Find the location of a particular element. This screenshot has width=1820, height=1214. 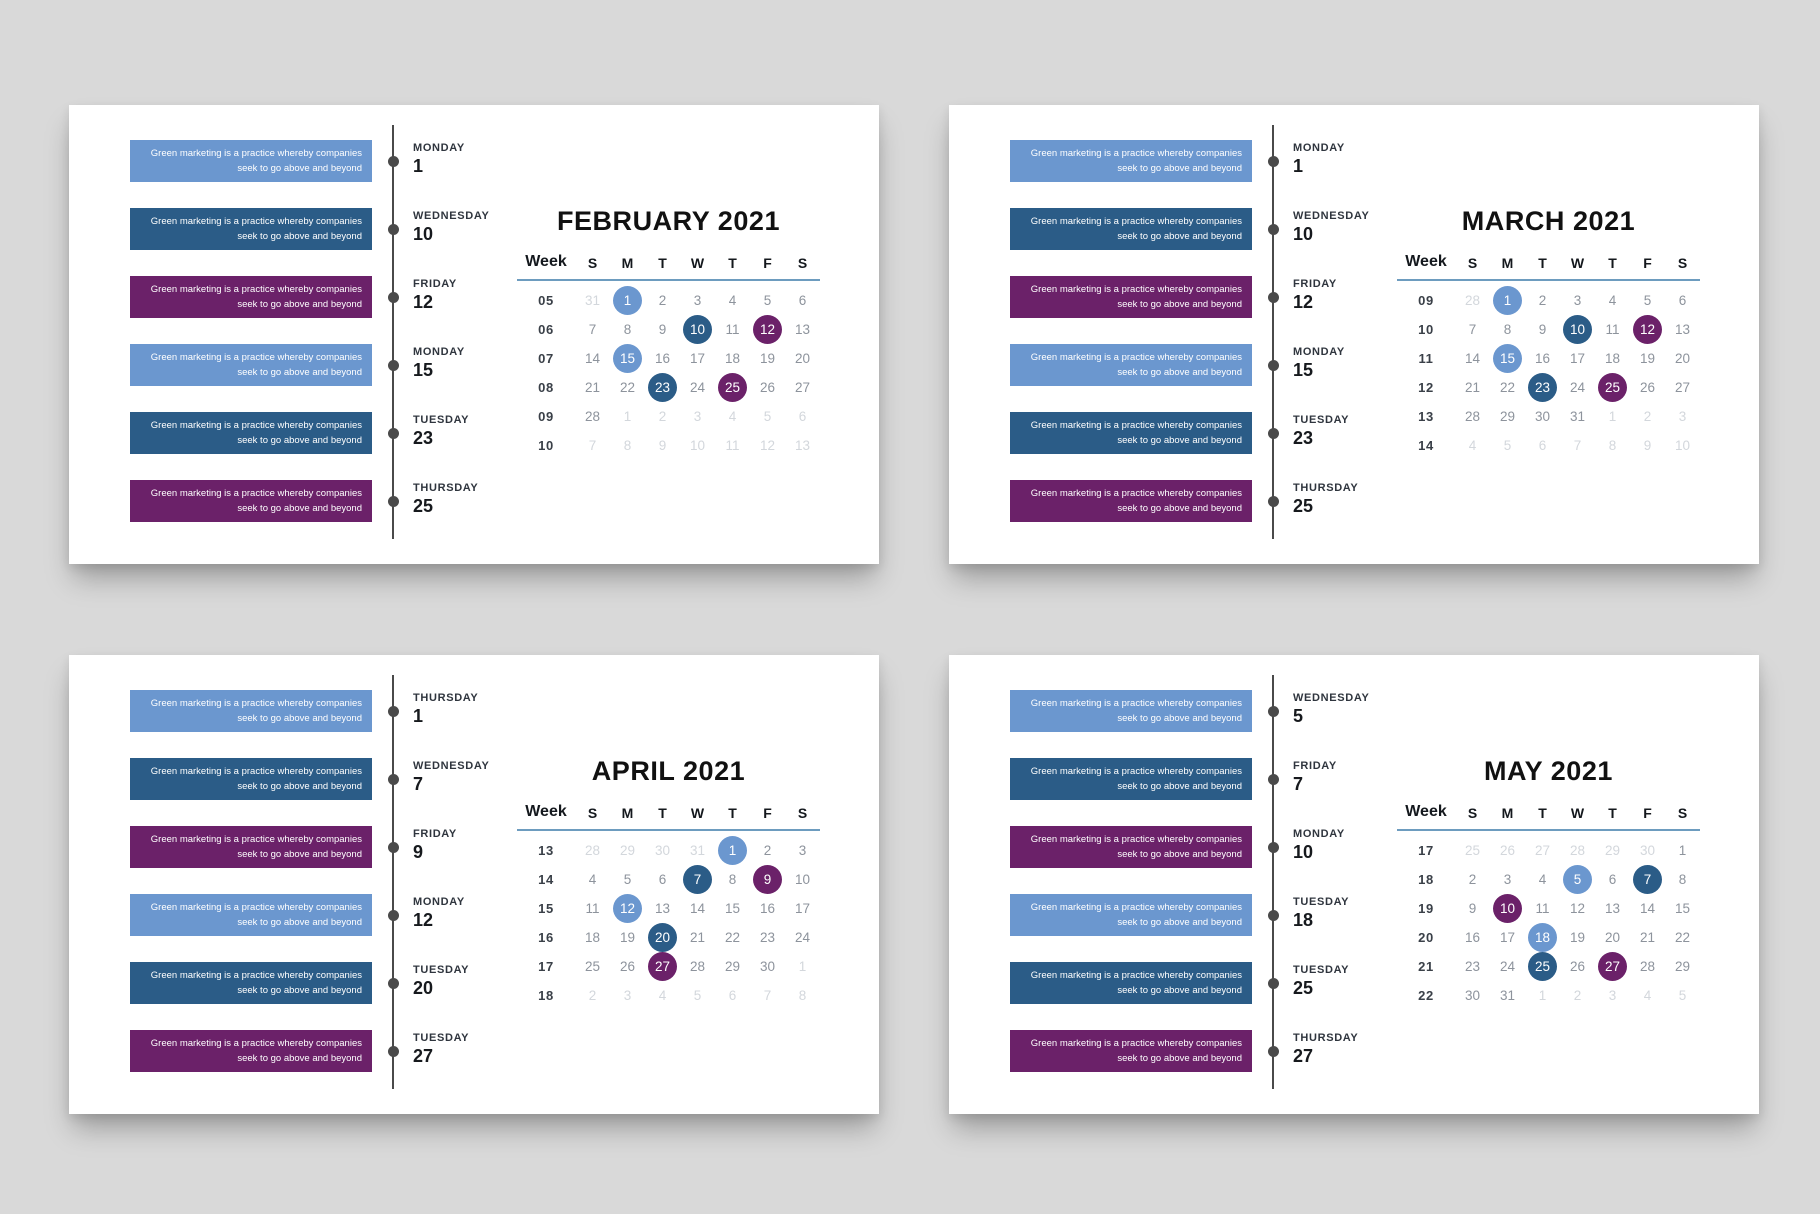

date-cell: 26 is located at coordinates (627, 966).